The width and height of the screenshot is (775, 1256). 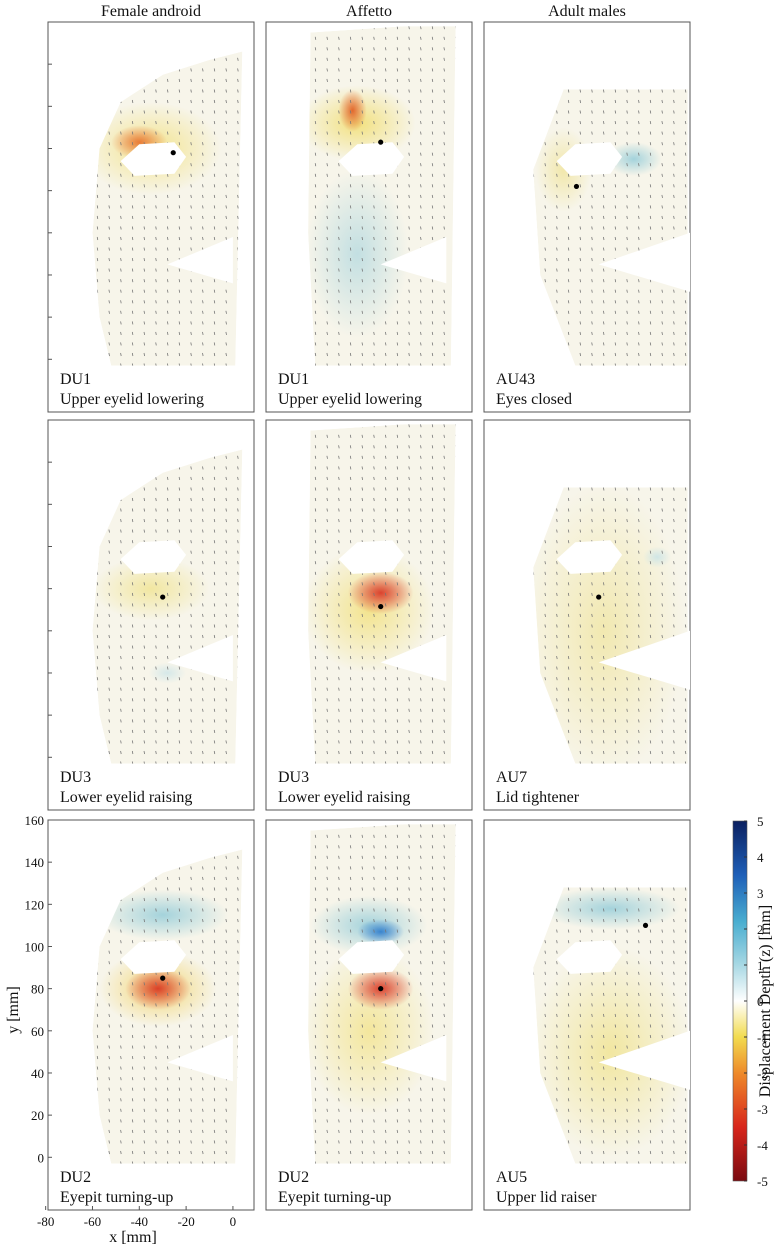 What do you see at coordinates (511, 777) in the screenshot?
I see `panel-code: AU7` at bounding box center [511, 777].